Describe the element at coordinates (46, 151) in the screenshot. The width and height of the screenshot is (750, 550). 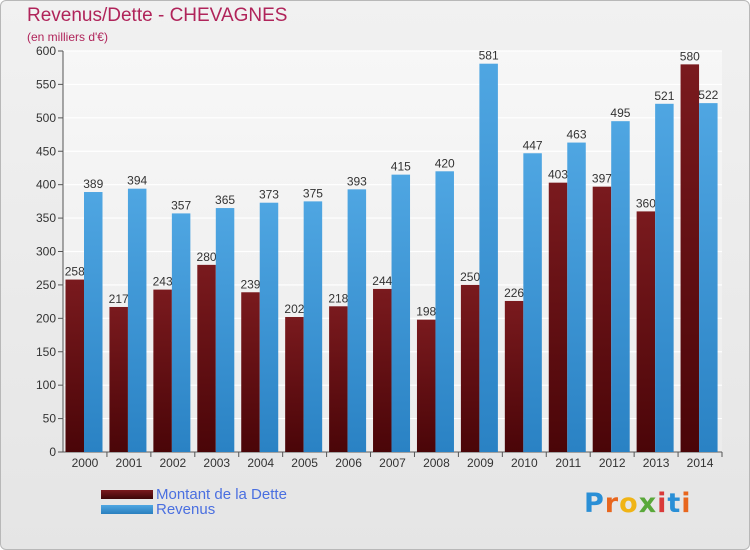
I see `y-tick-label: 450` at that location.